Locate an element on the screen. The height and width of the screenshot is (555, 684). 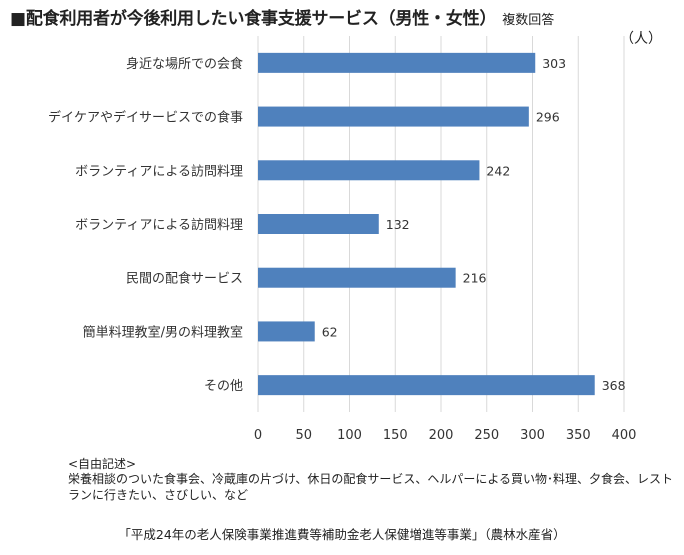
source-note: 「平成24年の老人保険事業推進費等補助金老人保健増進等事業」（農林水産省） is located at coordinates (342, 534).